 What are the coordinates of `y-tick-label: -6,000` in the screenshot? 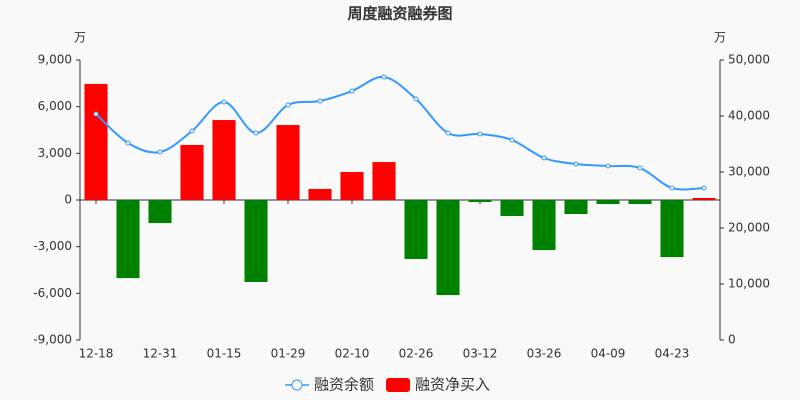 It's located at (52, 293).